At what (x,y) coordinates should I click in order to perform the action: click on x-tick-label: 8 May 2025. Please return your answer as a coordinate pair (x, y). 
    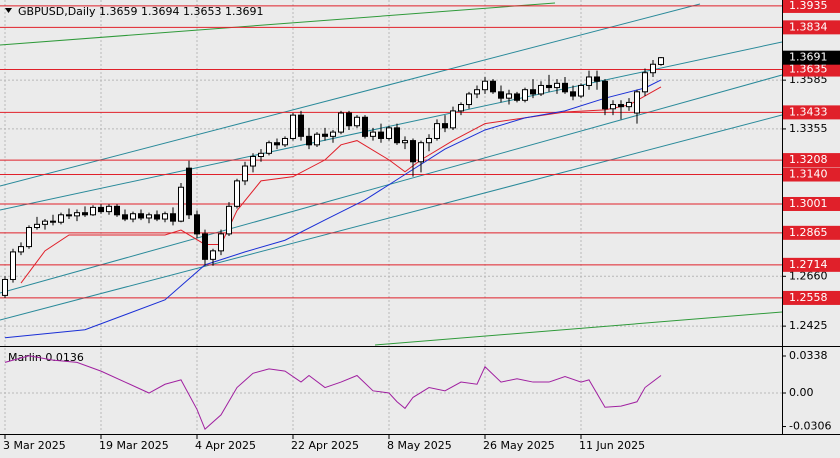
    Looking at the image, I should click on (419, 445).